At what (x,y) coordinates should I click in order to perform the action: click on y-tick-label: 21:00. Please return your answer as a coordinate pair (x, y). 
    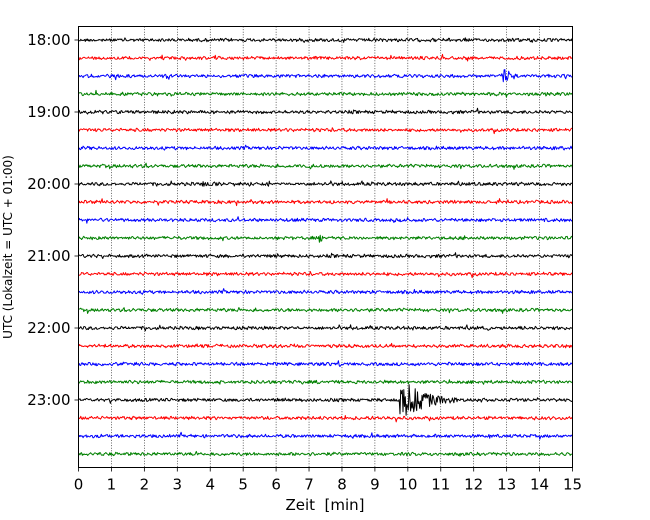
    Looking at the image, I should click on (48, 256).